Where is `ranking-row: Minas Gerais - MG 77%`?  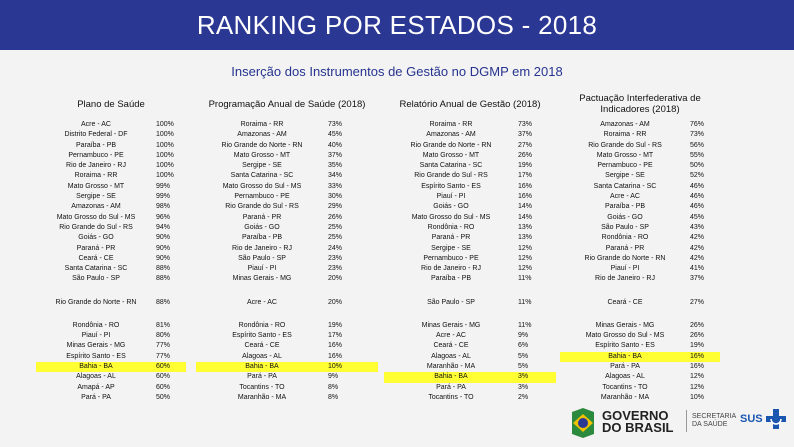
ranking-row: Minas Gerais - MG 77% is located at coordinates (111, 346).